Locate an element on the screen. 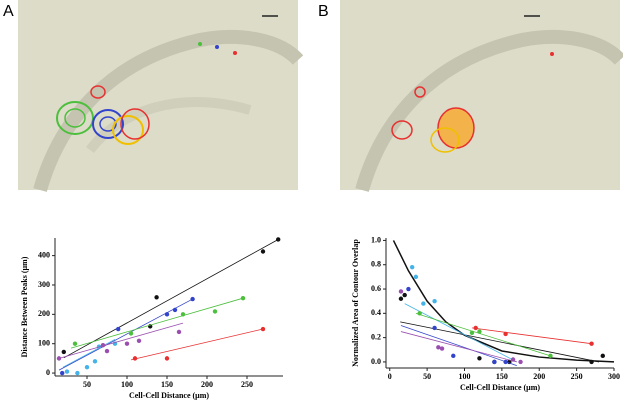 Image resolution: width=623 pixels, height=401 pixels. y-tick-label: 0 is located at coordinates (48, 372).